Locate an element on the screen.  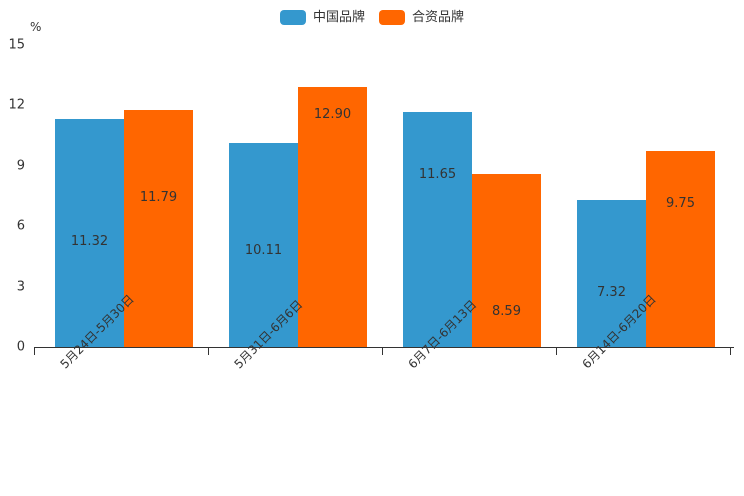
bar-group: 7.32 9.75 is located at coordinates (643, 196).